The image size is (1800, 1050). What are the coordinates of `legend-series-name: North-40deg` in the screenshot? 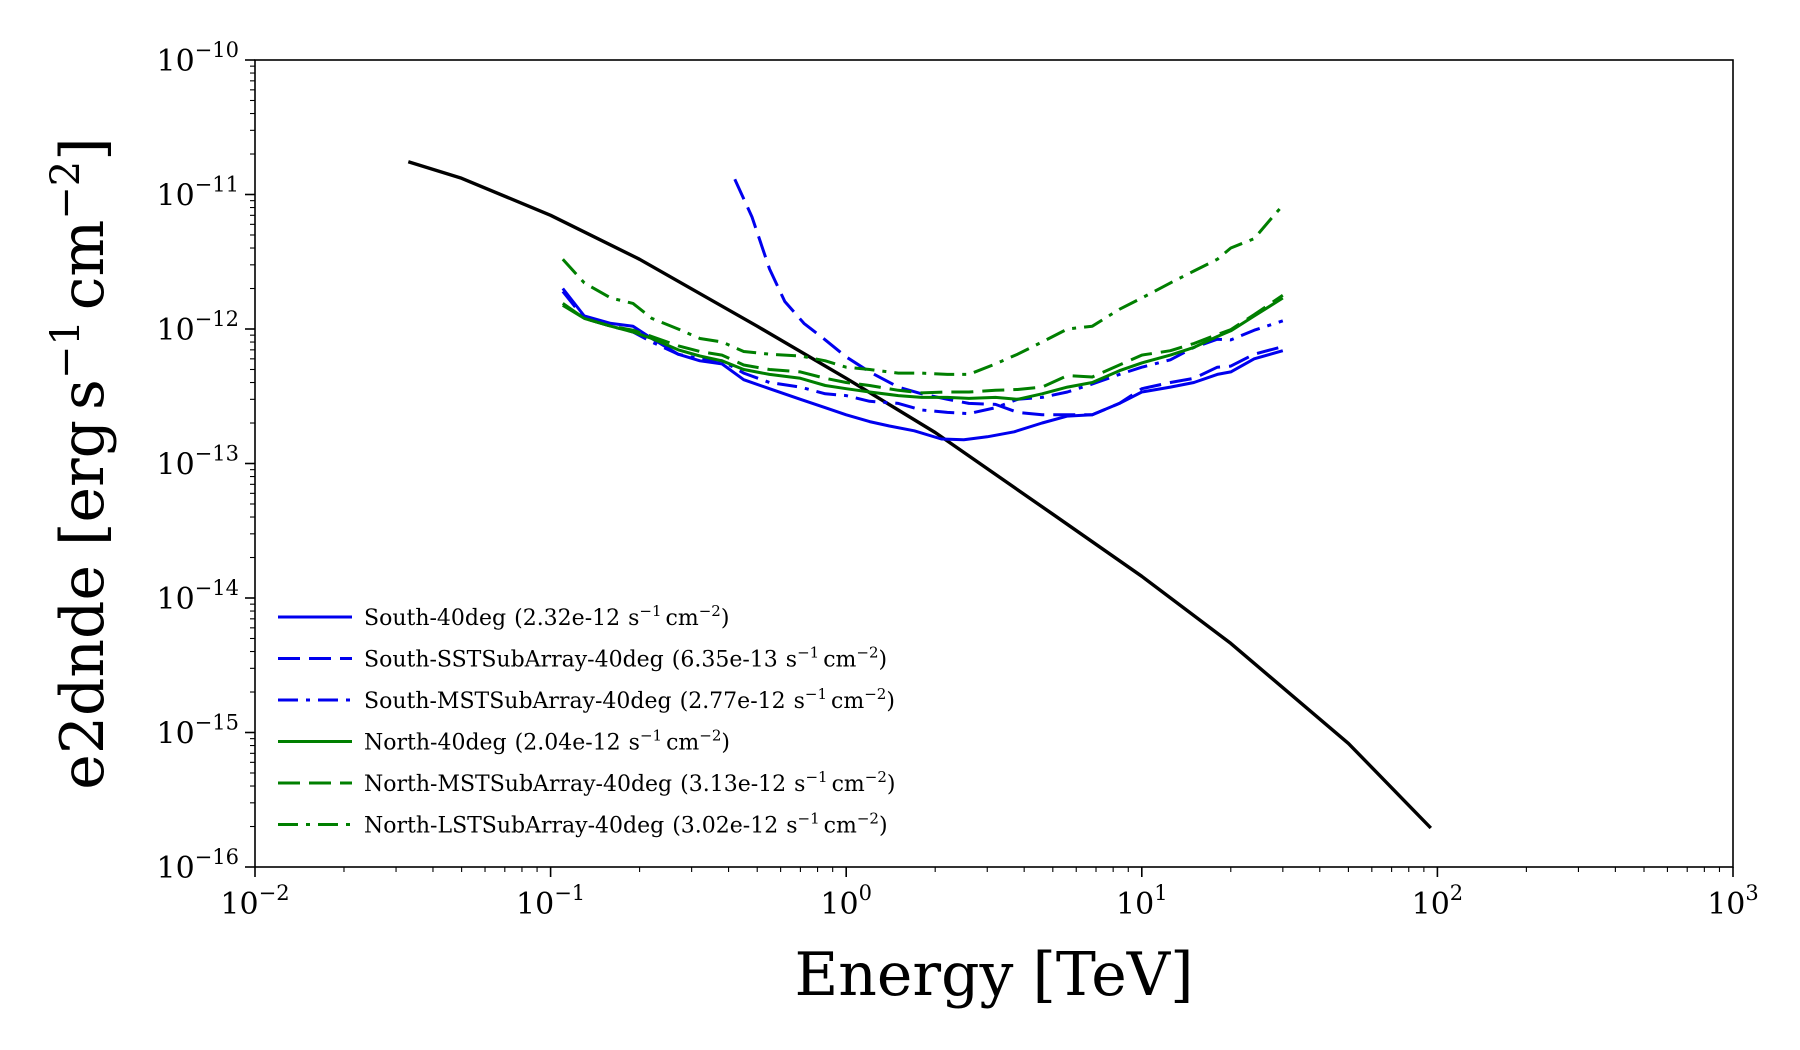 It's located at (435, 743).